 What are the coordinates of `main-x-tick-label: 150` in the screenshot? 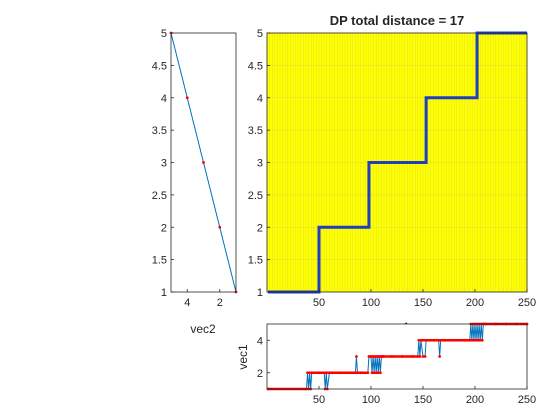 It's located at (423, 303).